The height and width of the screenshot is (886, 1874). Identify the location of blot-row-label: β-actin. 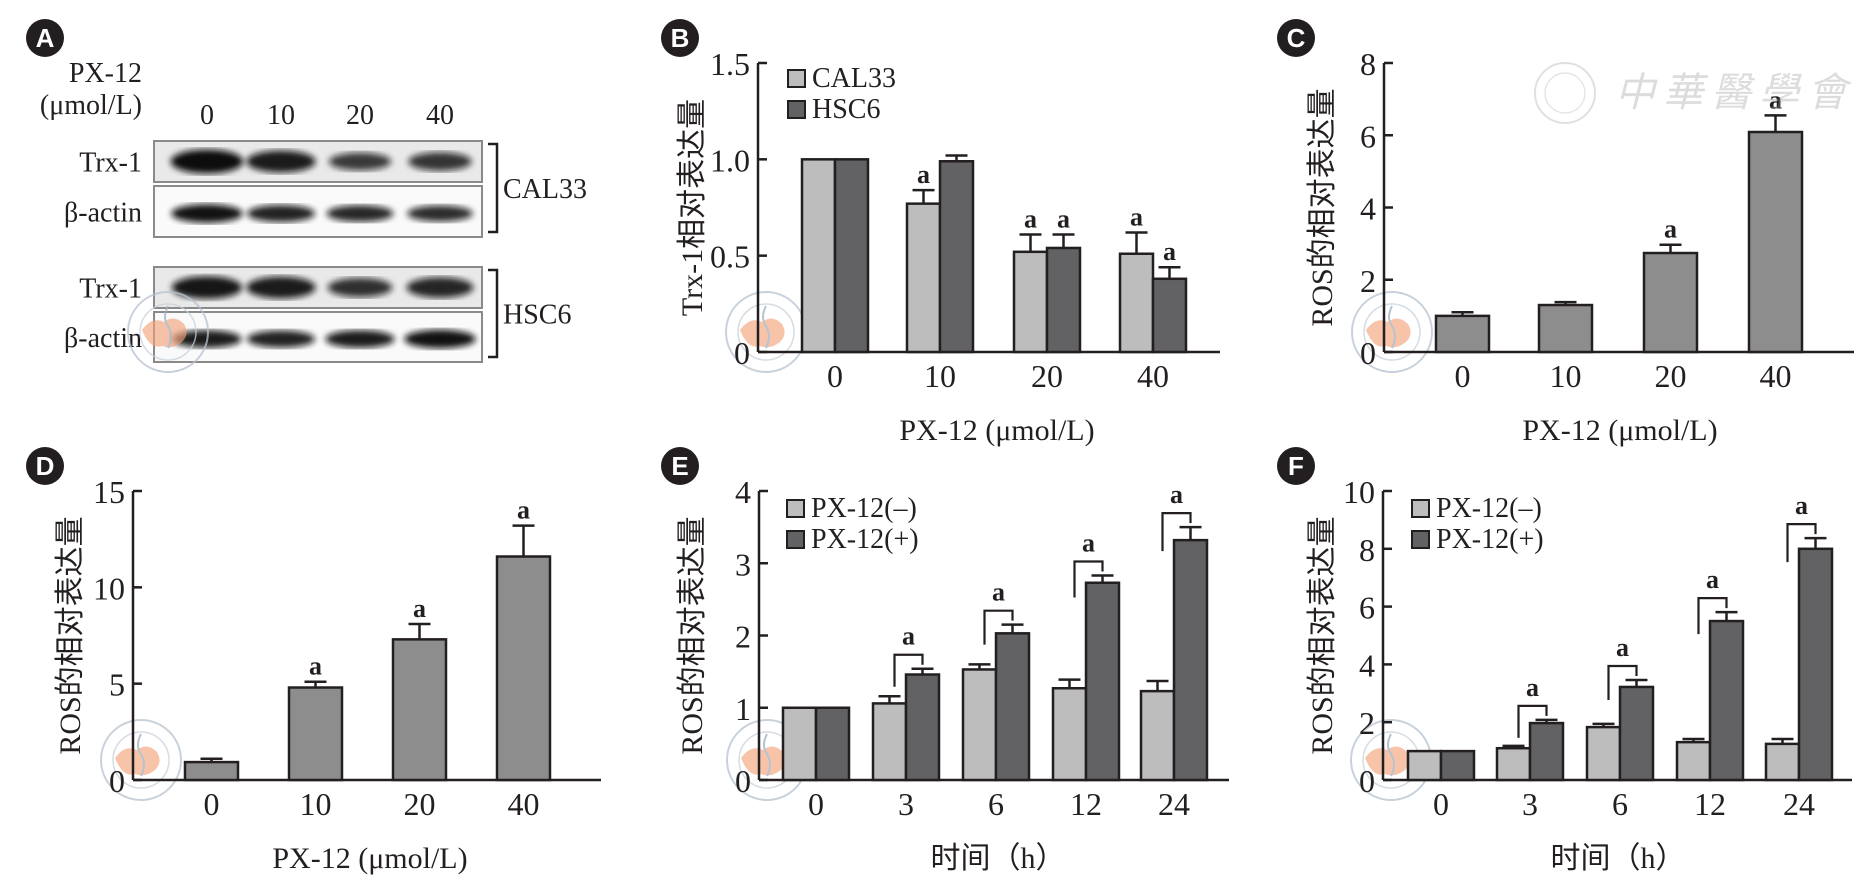
(103, 338).